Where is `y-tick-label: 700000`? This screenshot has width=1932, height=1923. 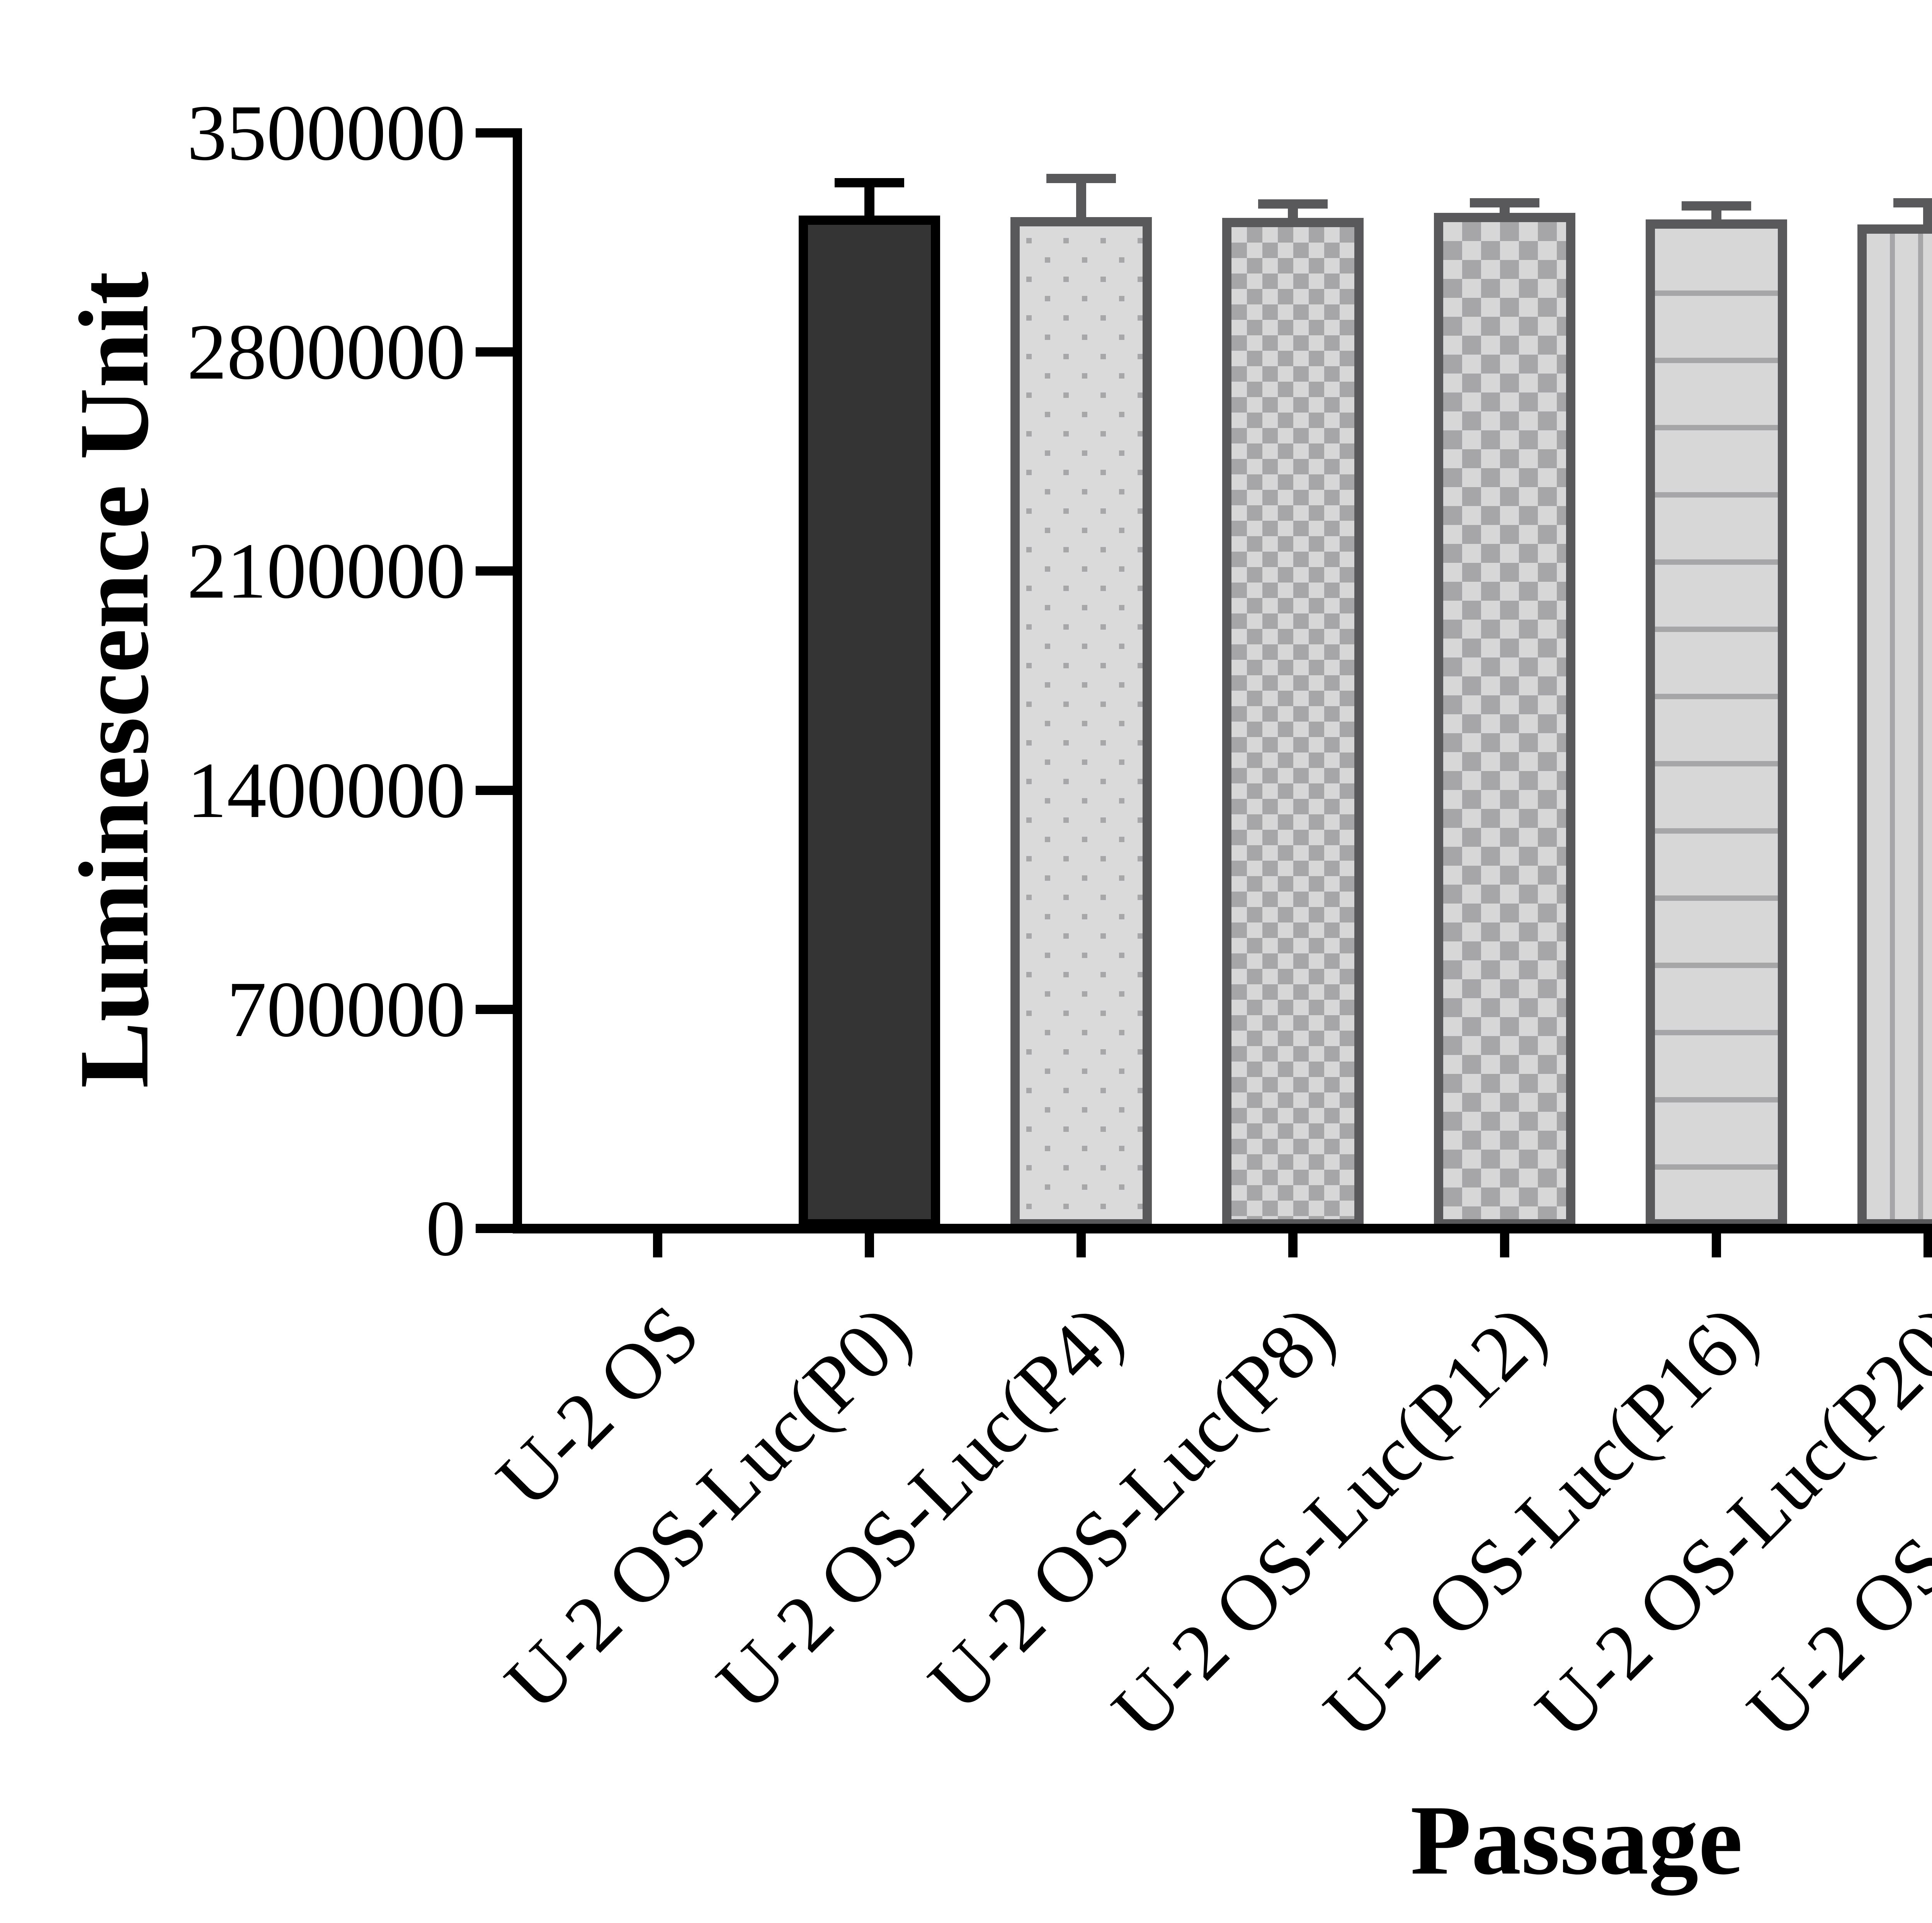
y-tick-label: 700000 is located at coordinates (346, 1009).